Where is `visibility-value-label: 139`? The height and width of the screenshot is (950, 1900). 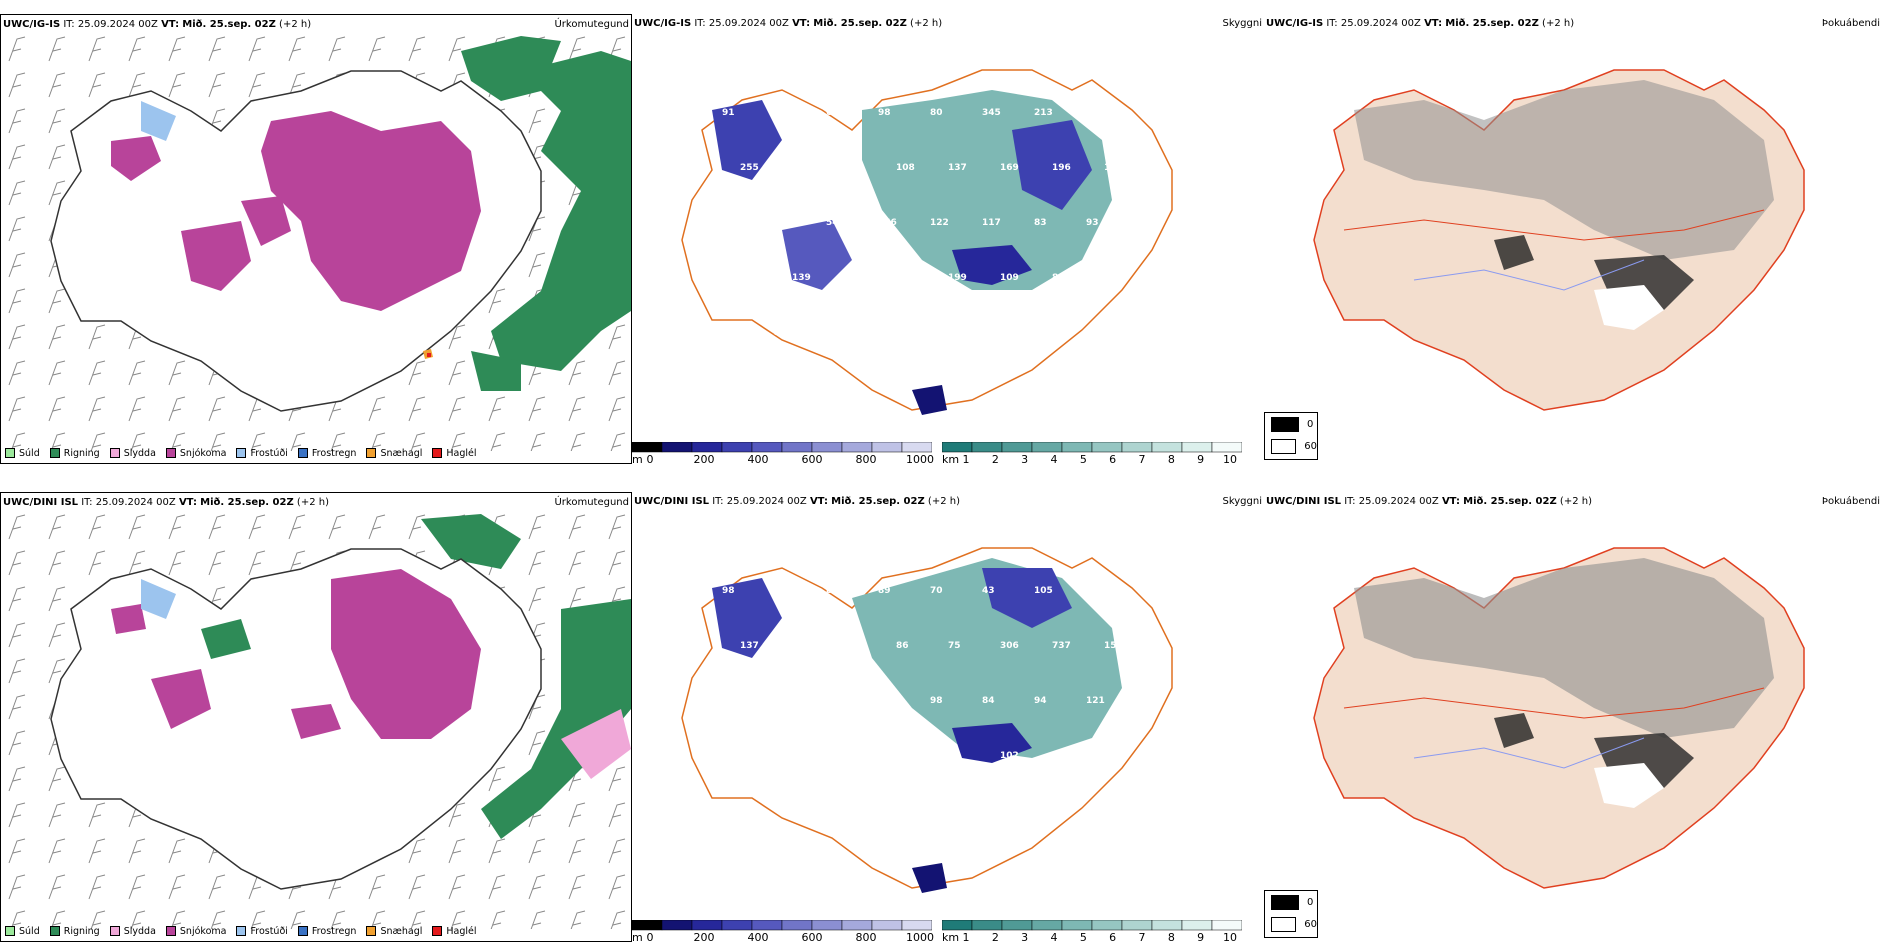 visibility-value-label: 139 is located at coordinates (801, 278).